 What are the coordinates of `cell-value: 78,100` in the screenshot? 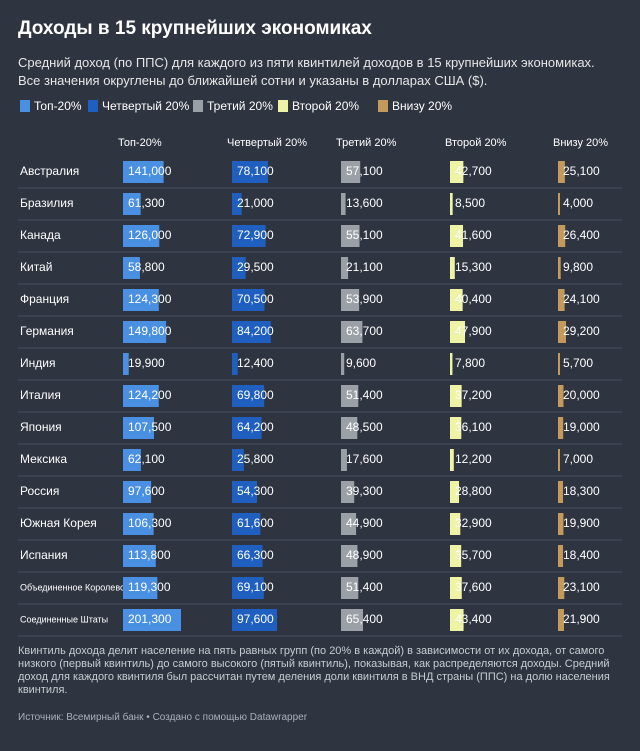 It's located at (255, 171).